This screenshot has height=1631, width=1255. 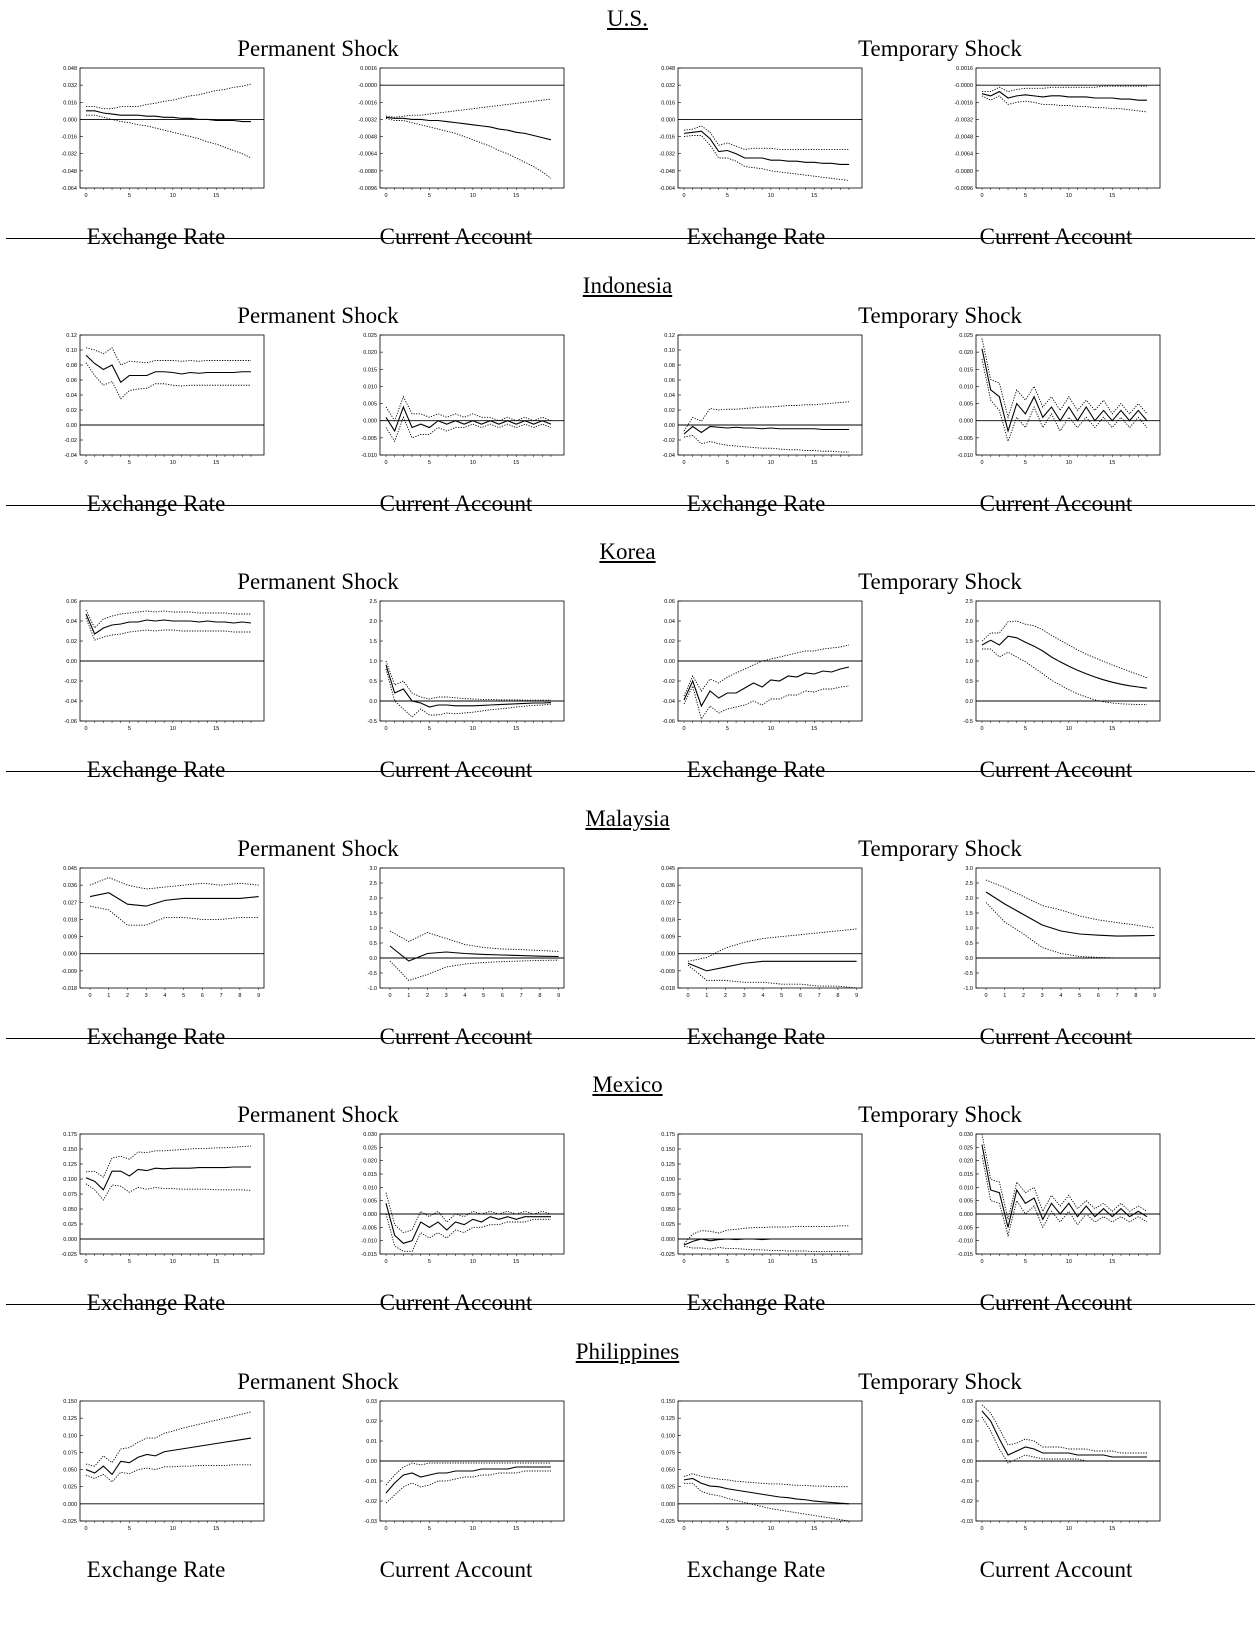 What do you see at coordinates (318, 1114) in the screenshot?
I see `permanent-shock-heading: Permanent Shock` at bounding box center [318, 1114].